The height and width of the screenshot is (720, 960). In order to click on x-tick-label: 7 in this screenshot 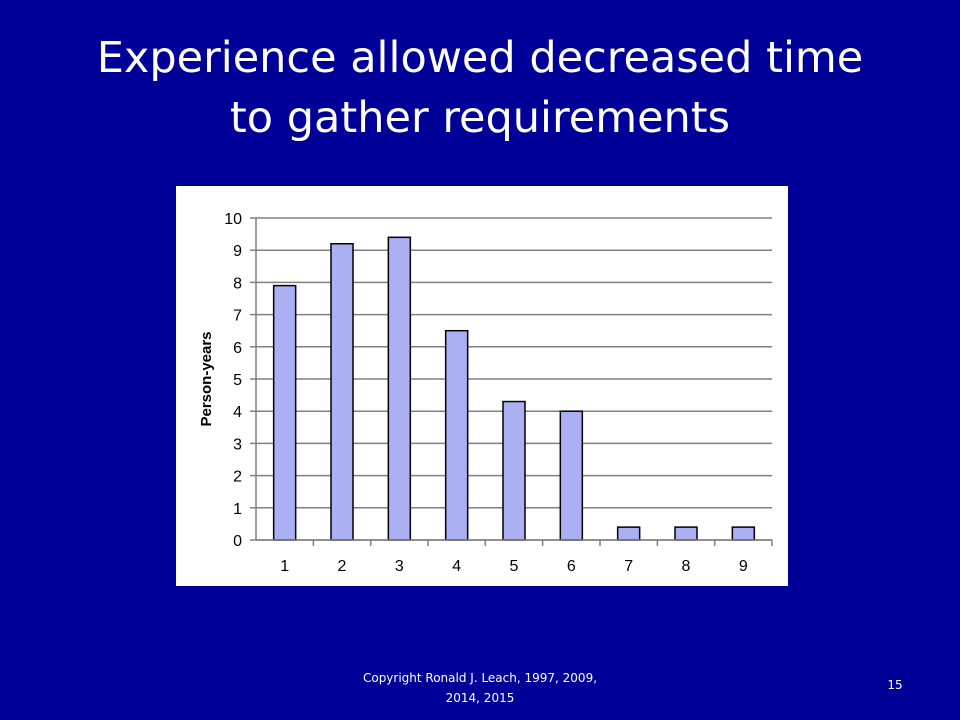, I will do `click(628, 566)`.